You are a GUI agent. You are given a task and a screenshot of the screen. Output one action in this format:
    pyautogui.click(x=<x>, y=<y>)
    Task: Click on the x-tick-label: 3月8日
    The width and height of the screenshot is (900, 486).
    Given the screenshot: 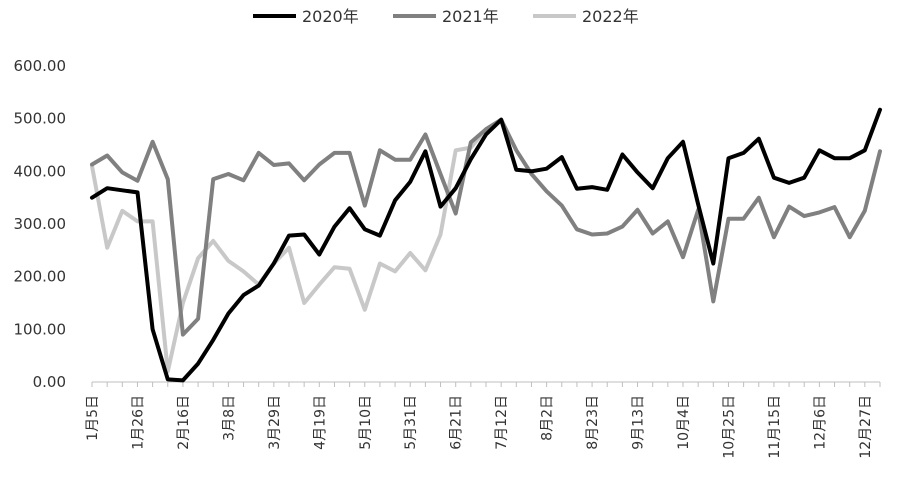 What is the action you would take?
    pyautogui.click(x=229, y=418)
    